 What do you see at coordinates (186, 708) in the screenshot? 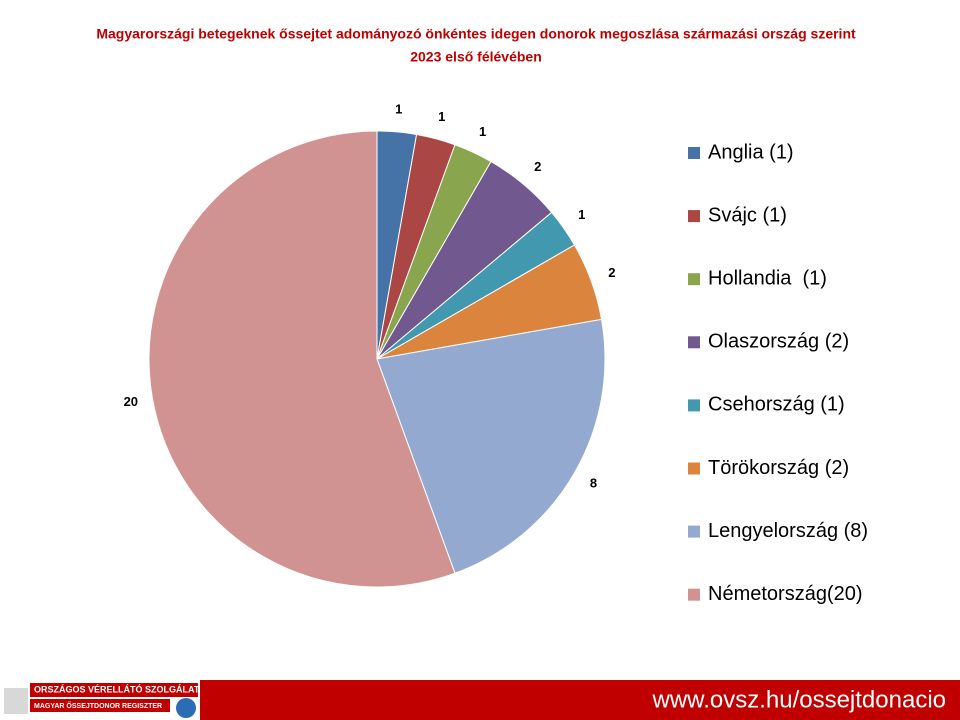
I see `logo-circle` at bounding box center [186, 708].